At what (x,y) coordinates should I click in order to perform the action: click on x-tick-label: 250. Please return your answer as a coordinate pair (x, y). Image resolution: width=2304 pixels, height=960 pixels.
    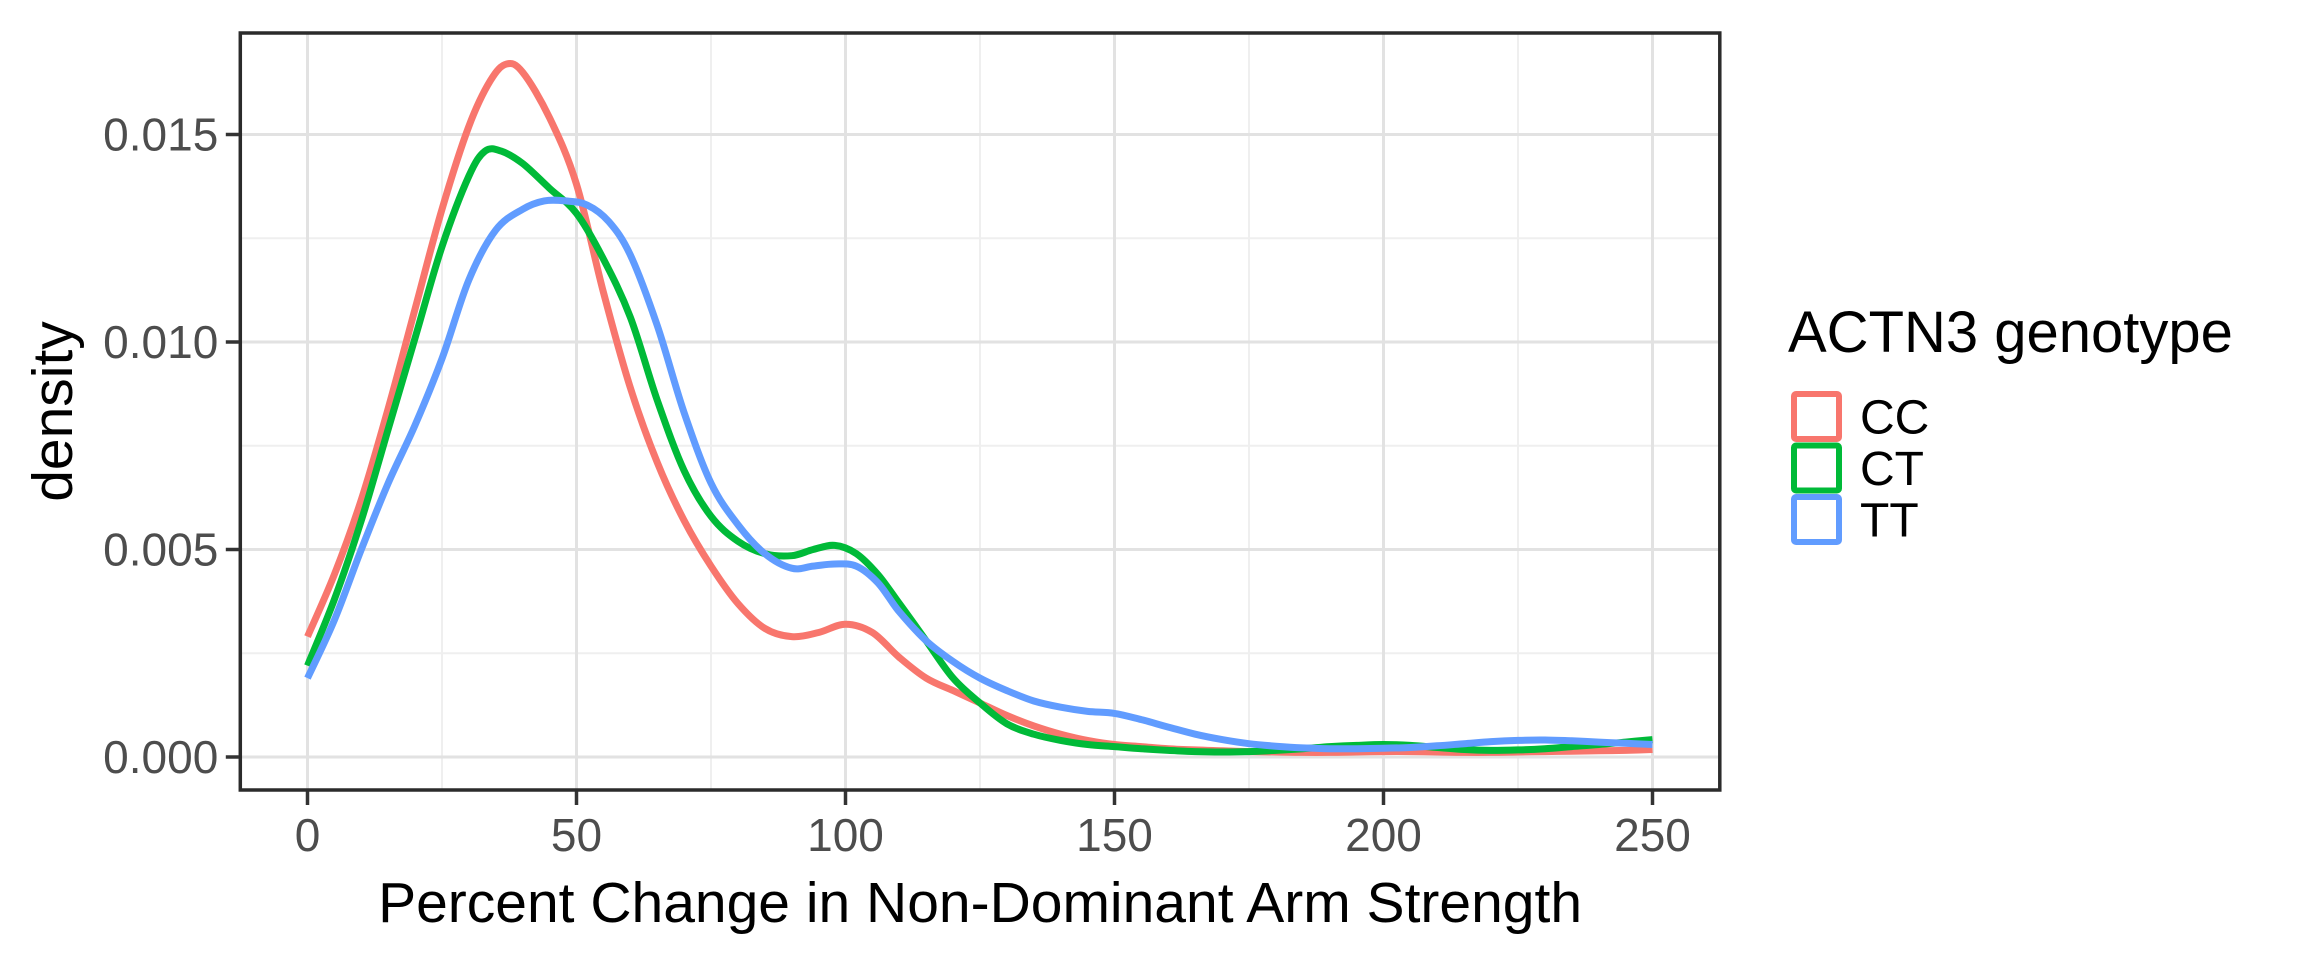
    Looking at the image, I should click on (1652, 835).